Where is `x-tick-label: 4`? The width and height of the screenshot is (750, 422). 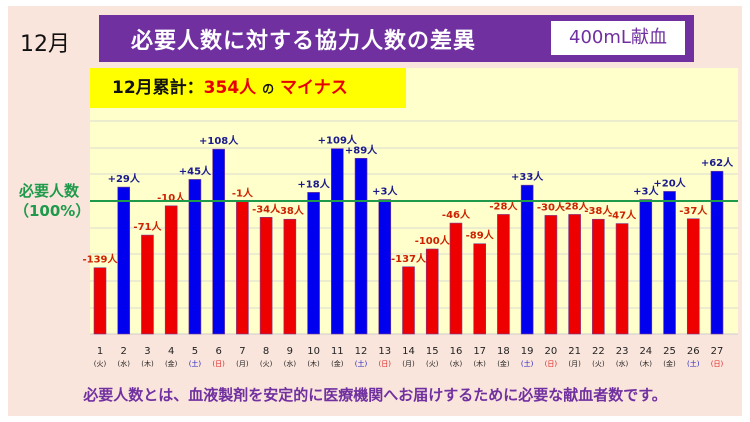
x-tick-label: 4 is located at coordinates (171, 351).